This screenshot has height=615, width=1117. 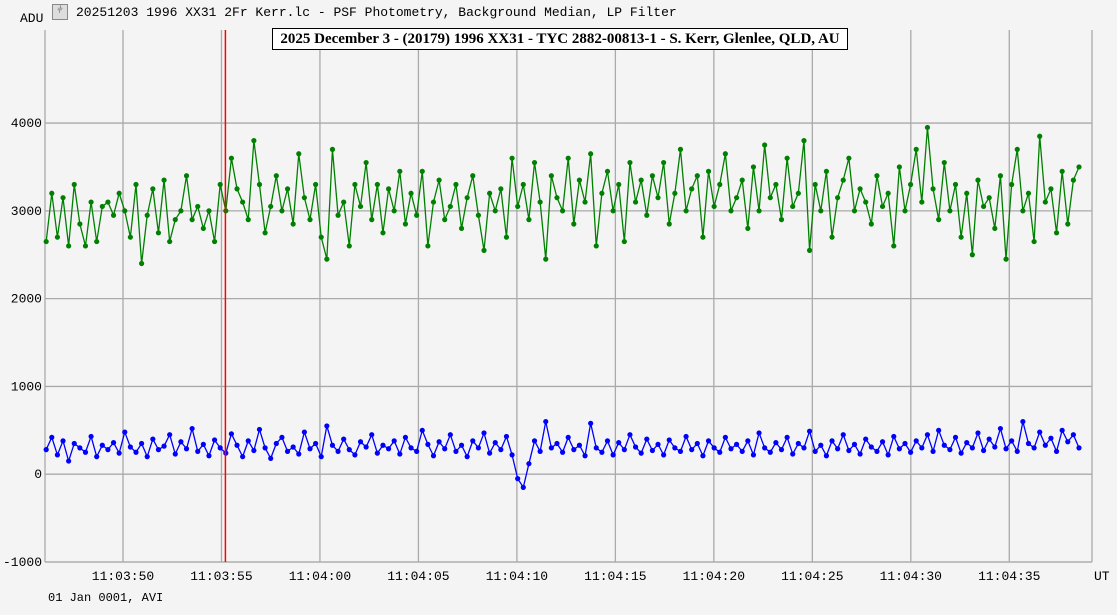 What do you see at coordinates (615, 576) in the screenshot?
I see `x-tick-label: 11:04:15` at bounding box center [615, 576].